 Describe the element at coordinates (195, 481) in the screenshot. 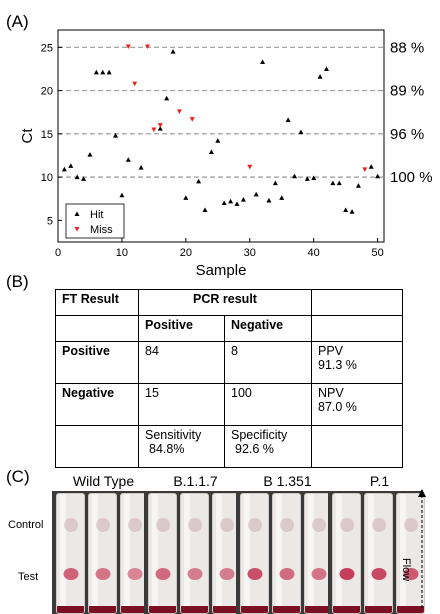

I see `strip-group-label: B.1.1.7` at that location.